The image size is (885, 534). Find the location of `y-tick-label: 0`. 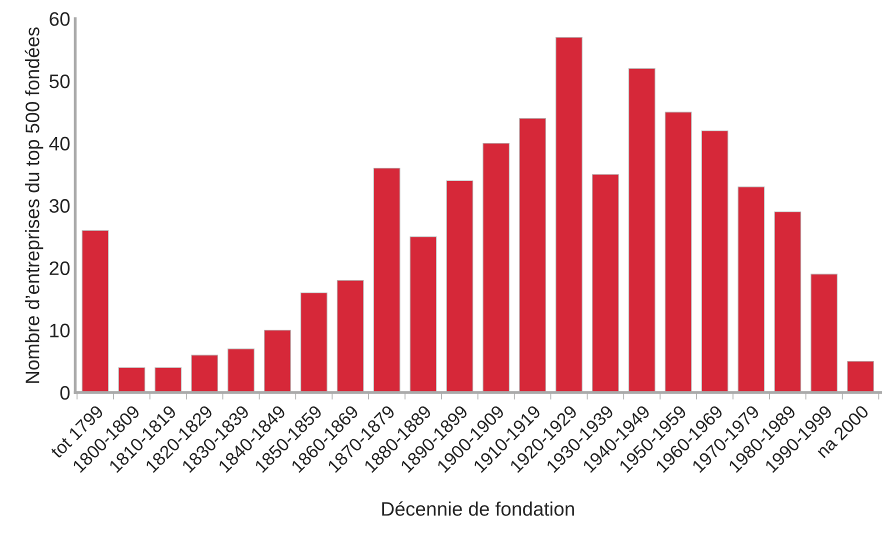

y-tick-label: 0 is located at coordinates (65, 393).